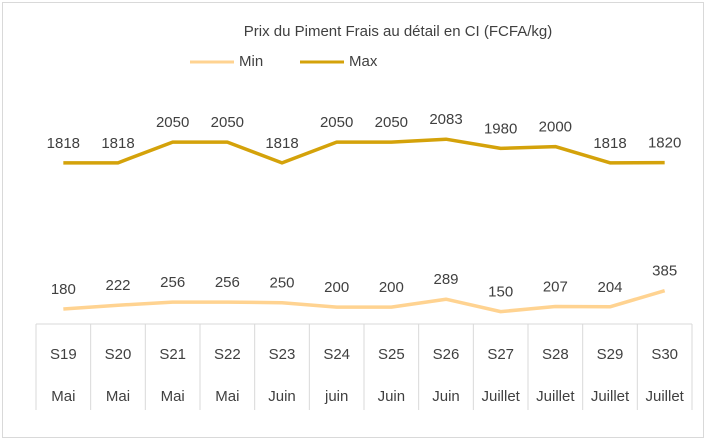  Describe the element at coordinates (610, 354) in the screenshot. I see `x-tick-label: S29` at that location.